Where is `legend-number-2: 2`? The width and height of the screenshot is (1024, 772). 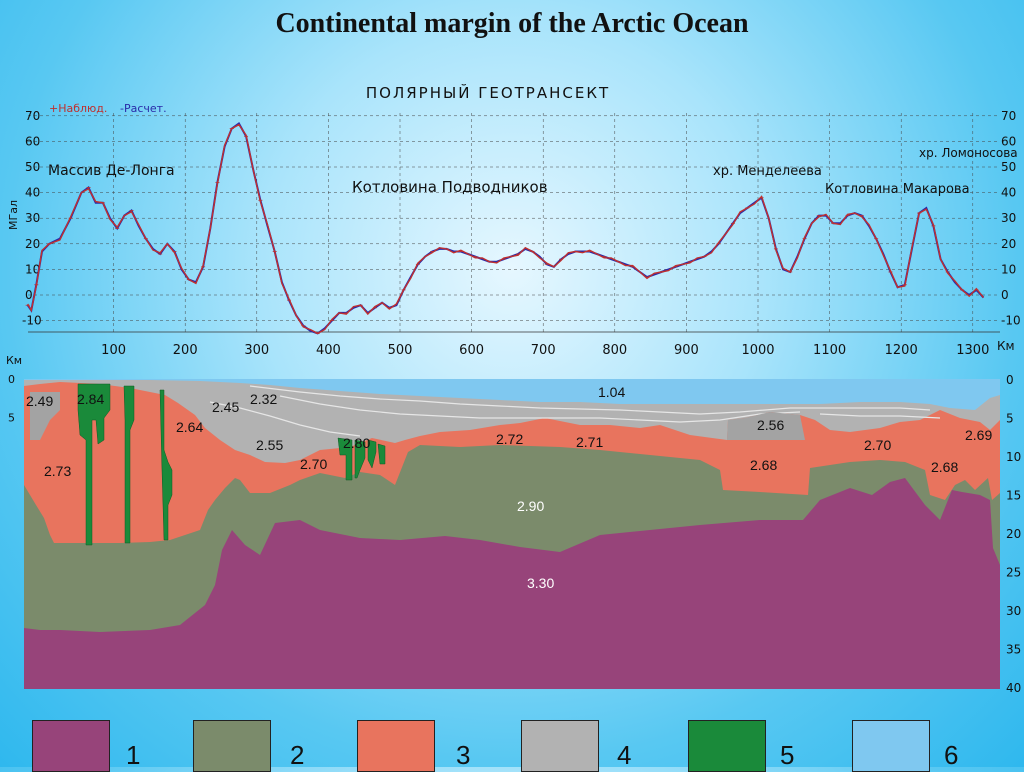 legend-number-2: 2 is located at coordinates (297, 755).